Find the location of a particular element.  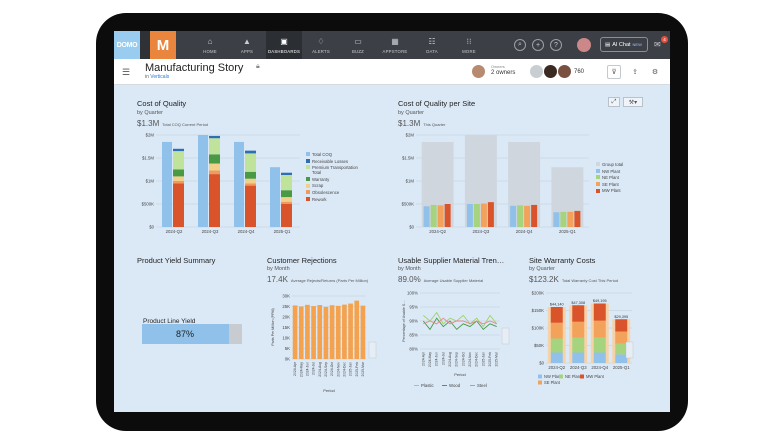

supplier-x-tick-label: 2024-Jun is located at coordinates (437, 359).